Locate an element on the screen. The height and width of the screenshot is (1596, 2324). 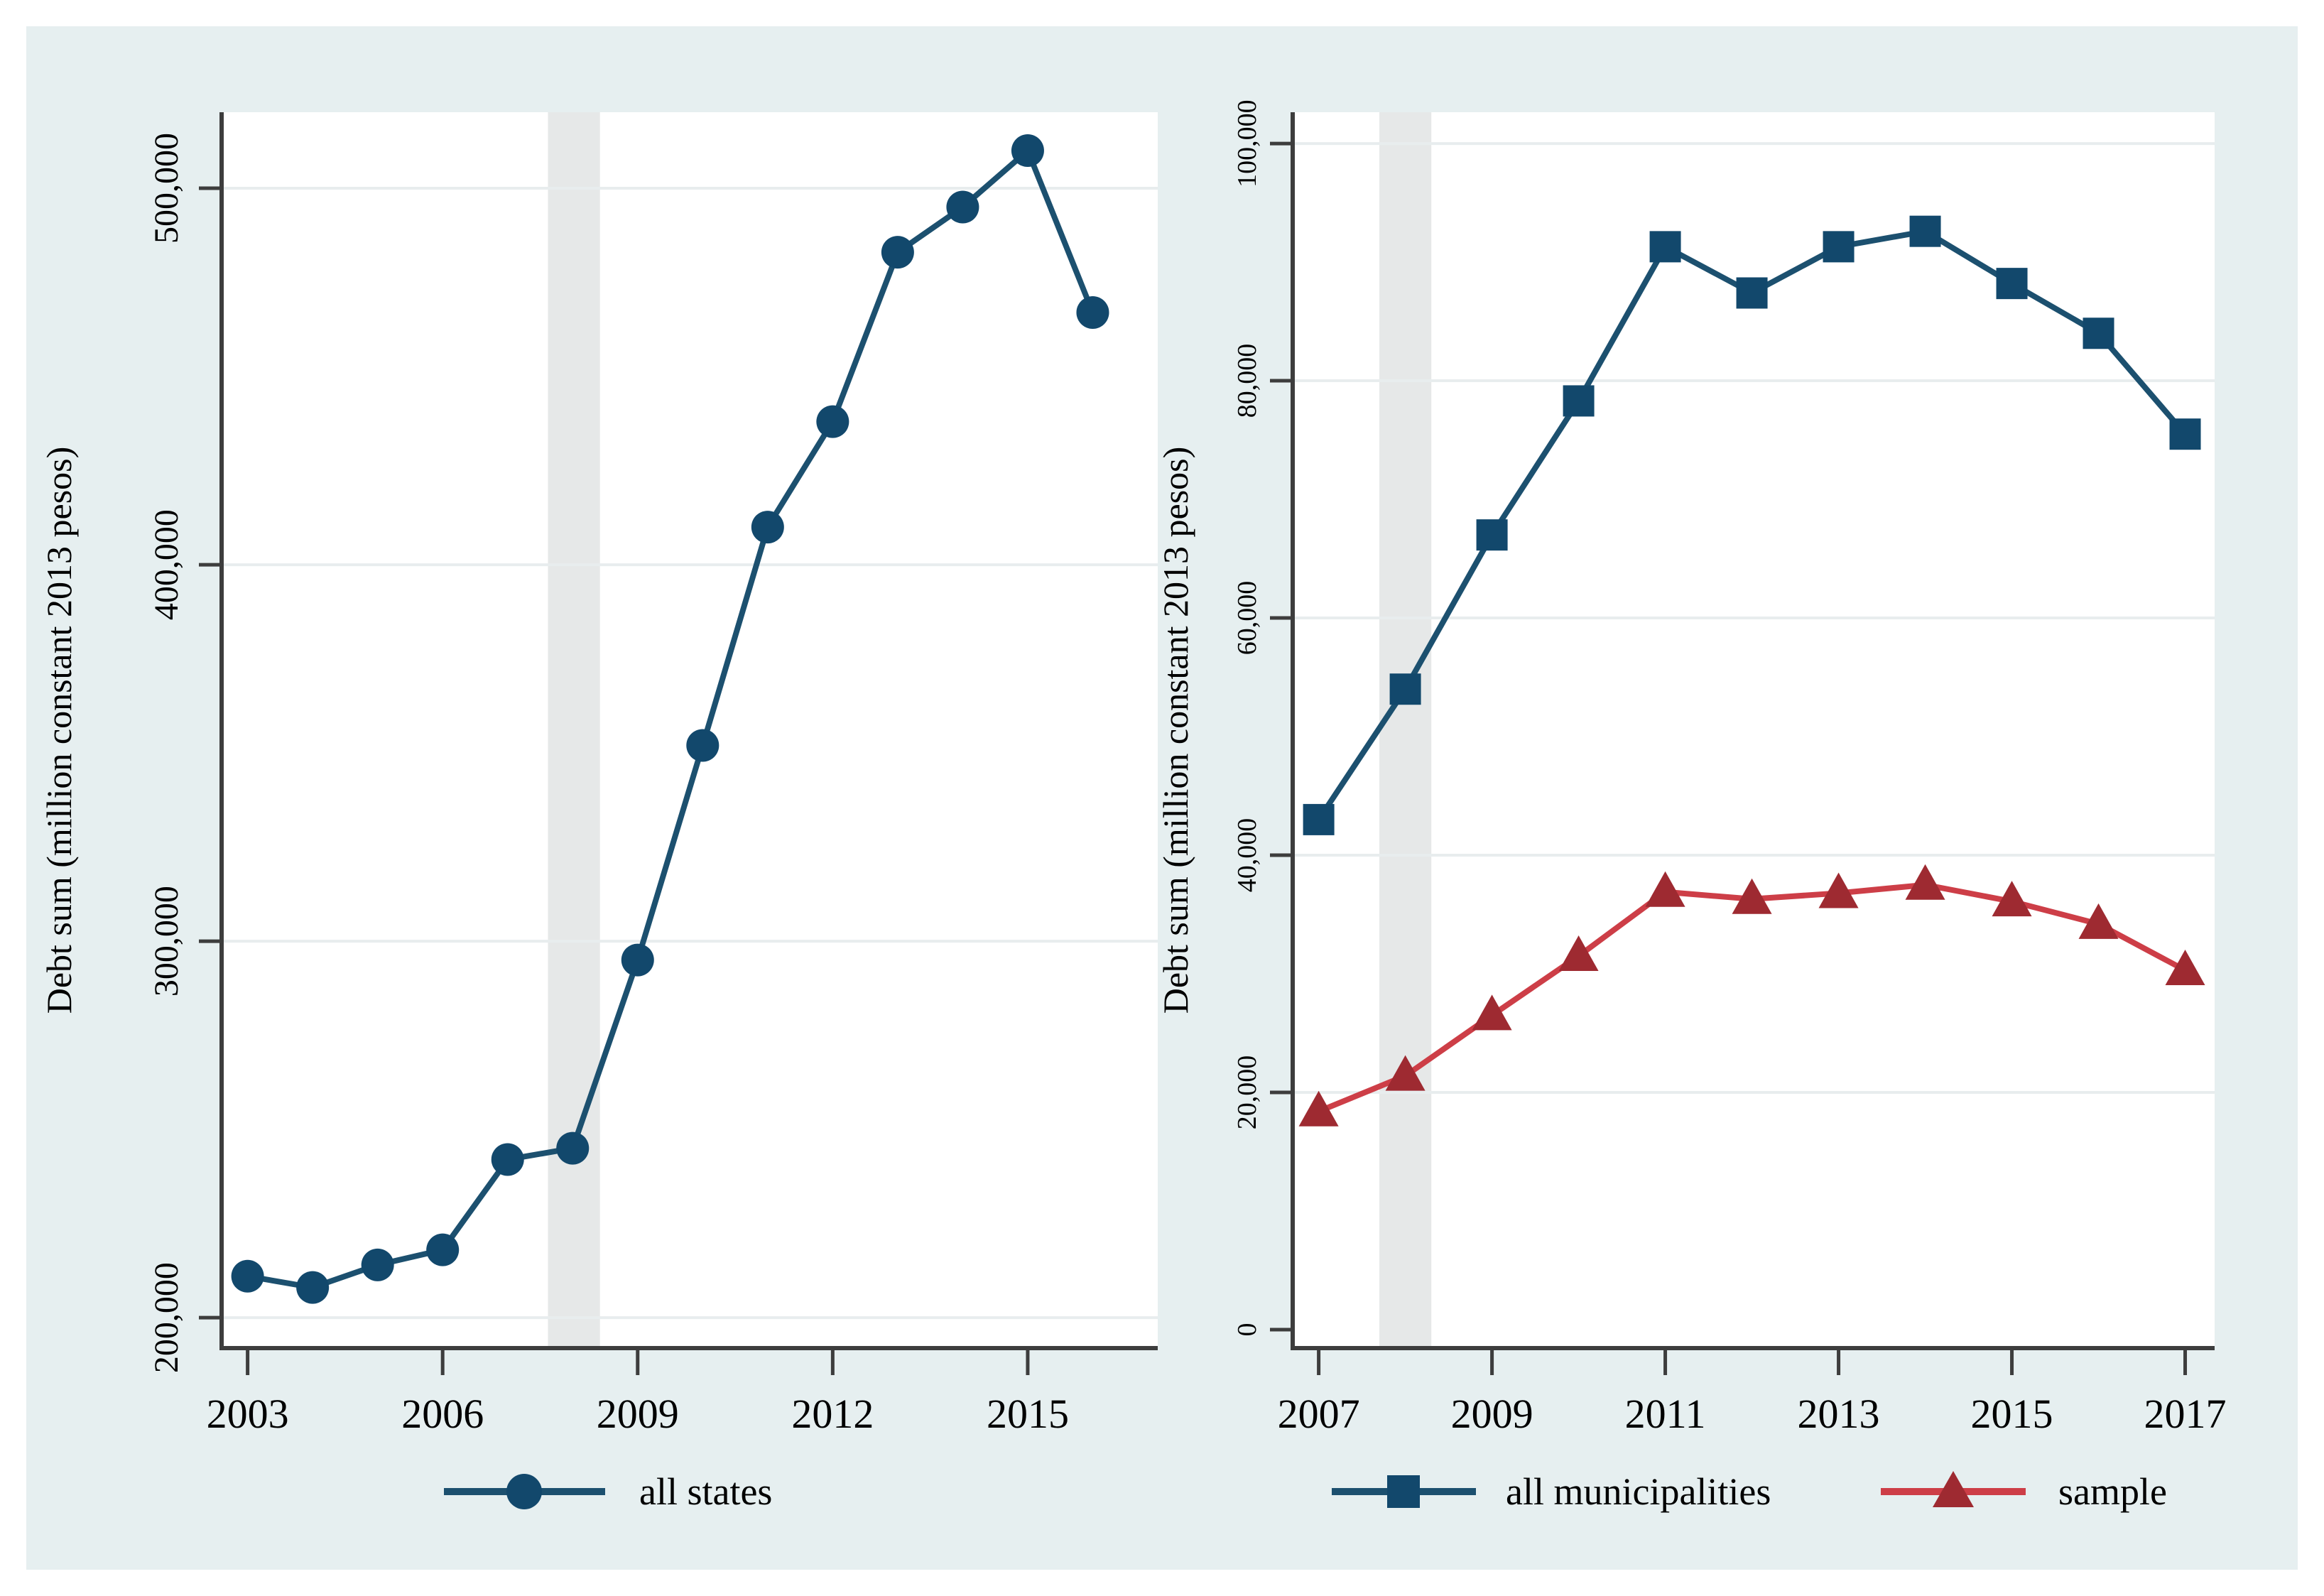
circle-marker-icon is located at coordinates (524, 1491).